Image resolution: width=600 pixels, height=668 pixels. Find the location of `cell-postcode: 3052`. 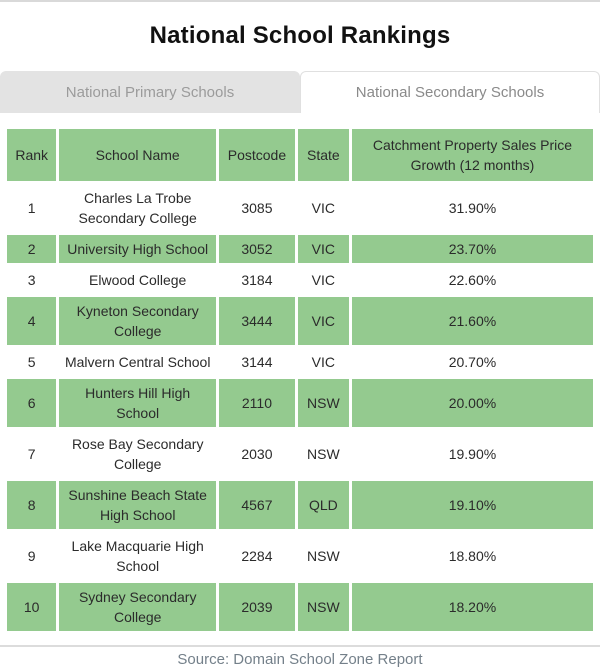

cell-postcode: 3052 is located at coordinates (257, 249).